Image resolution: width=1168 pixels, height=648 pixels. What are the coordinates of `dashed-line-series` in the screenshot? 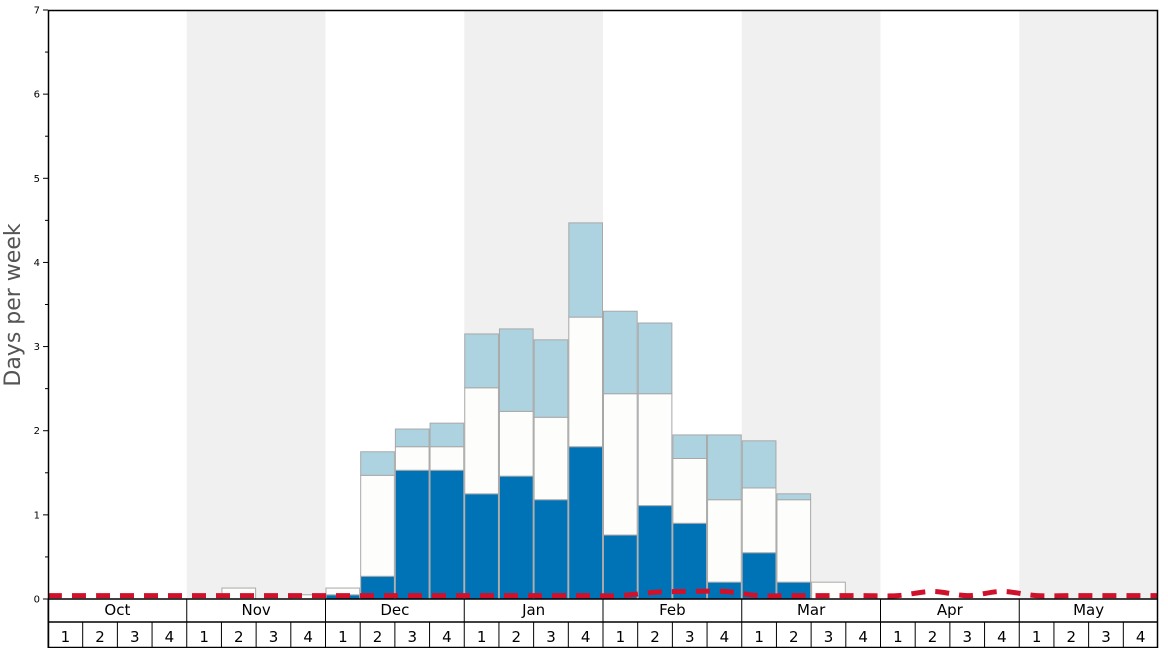 It's located at (603, 593).